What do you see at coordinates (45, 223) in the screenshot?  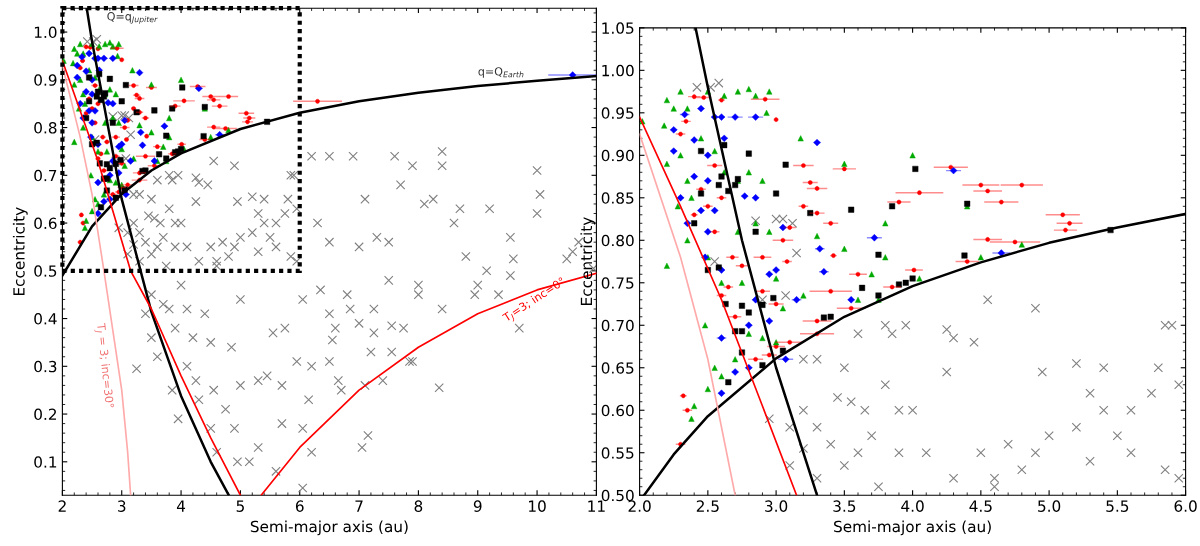 I see `y-tick-label: 0.6` at bounding box center [45, 223].